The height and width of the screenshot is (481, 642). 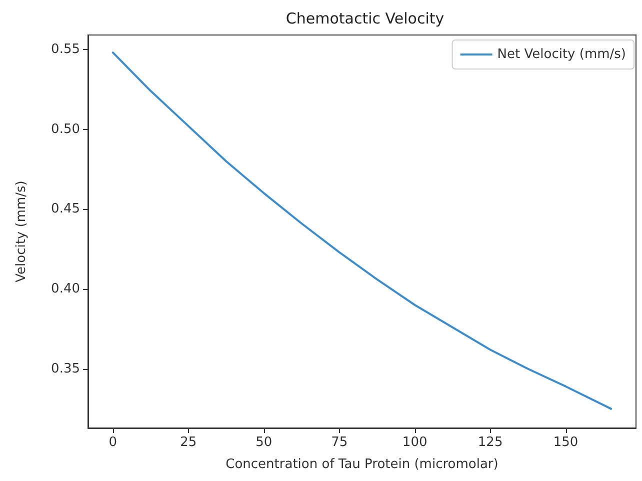 What do you see at coordinates (65, 49) in the screenshot?
I see `y-tick-label: 0.55` at bounding box center [65, 49].